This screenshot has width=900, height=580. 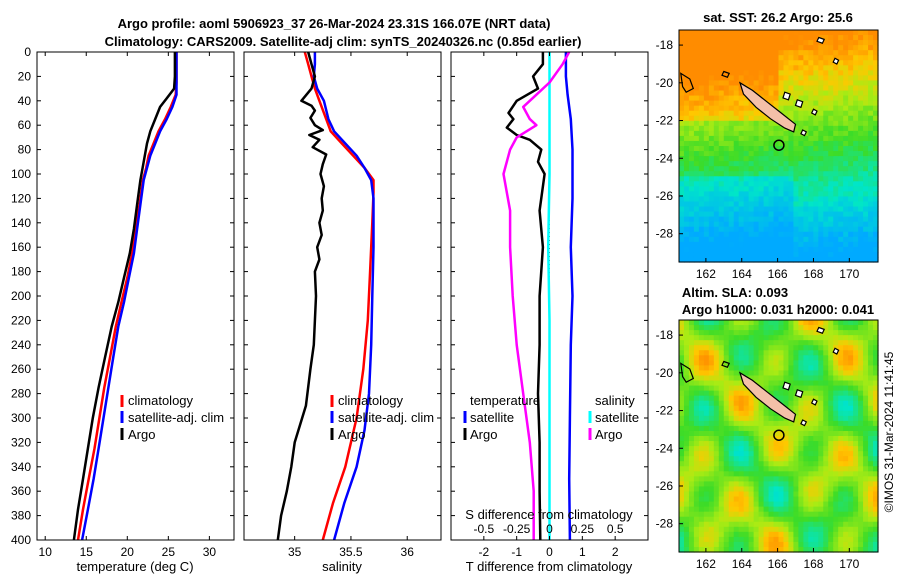 I want to click on map-y-tick-label: -20, so click(x=665, y=373).